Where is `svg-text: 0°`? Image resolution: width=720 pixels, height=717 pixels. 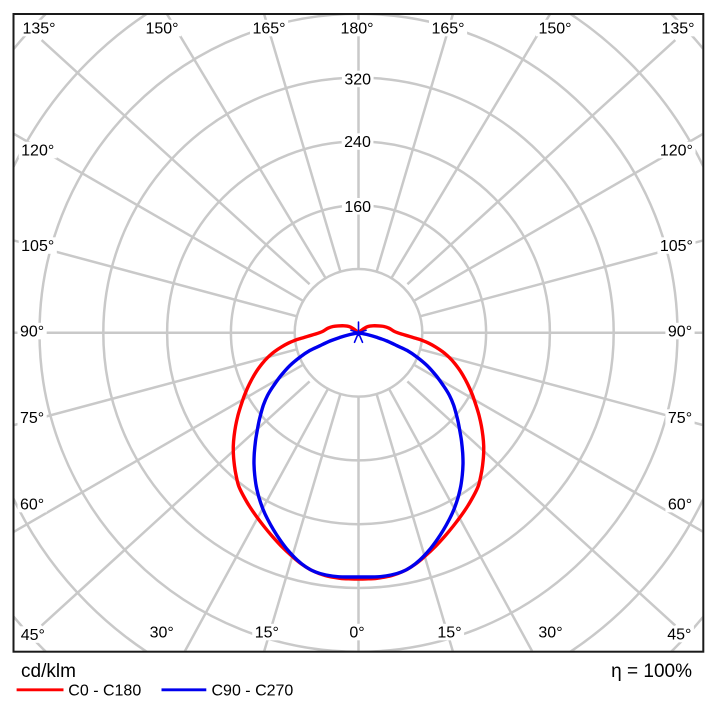
svg-text: 0° is located at coordinates (356, 633).